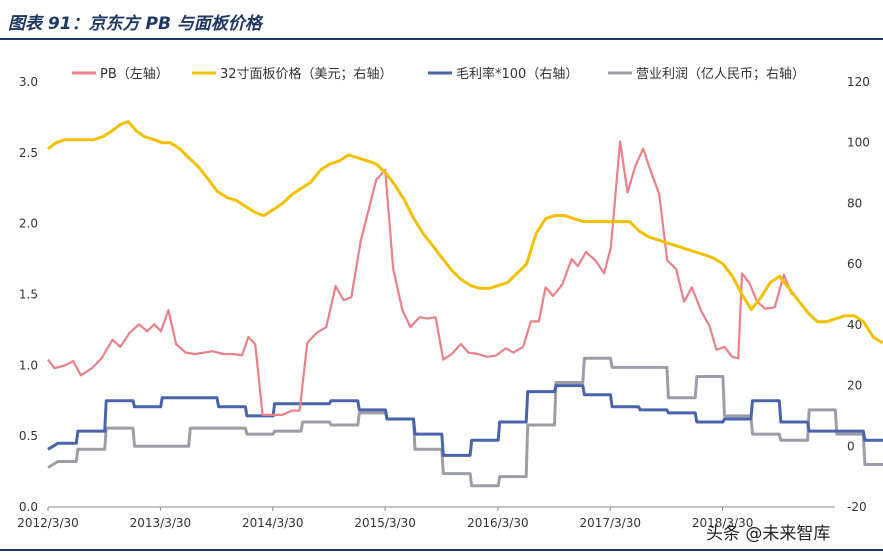 This screenshot has height=556, width=883. I want to click on y-right-tick-label: 0, so click(851, 446).